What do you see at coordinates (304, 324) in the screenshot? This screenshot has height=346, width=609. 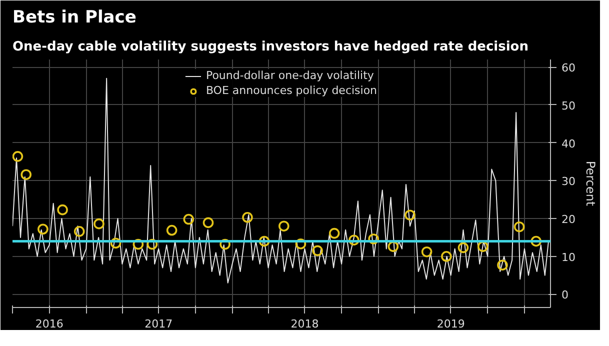 I see `x-tick-label: 2018` at bounding box center [304, 324].